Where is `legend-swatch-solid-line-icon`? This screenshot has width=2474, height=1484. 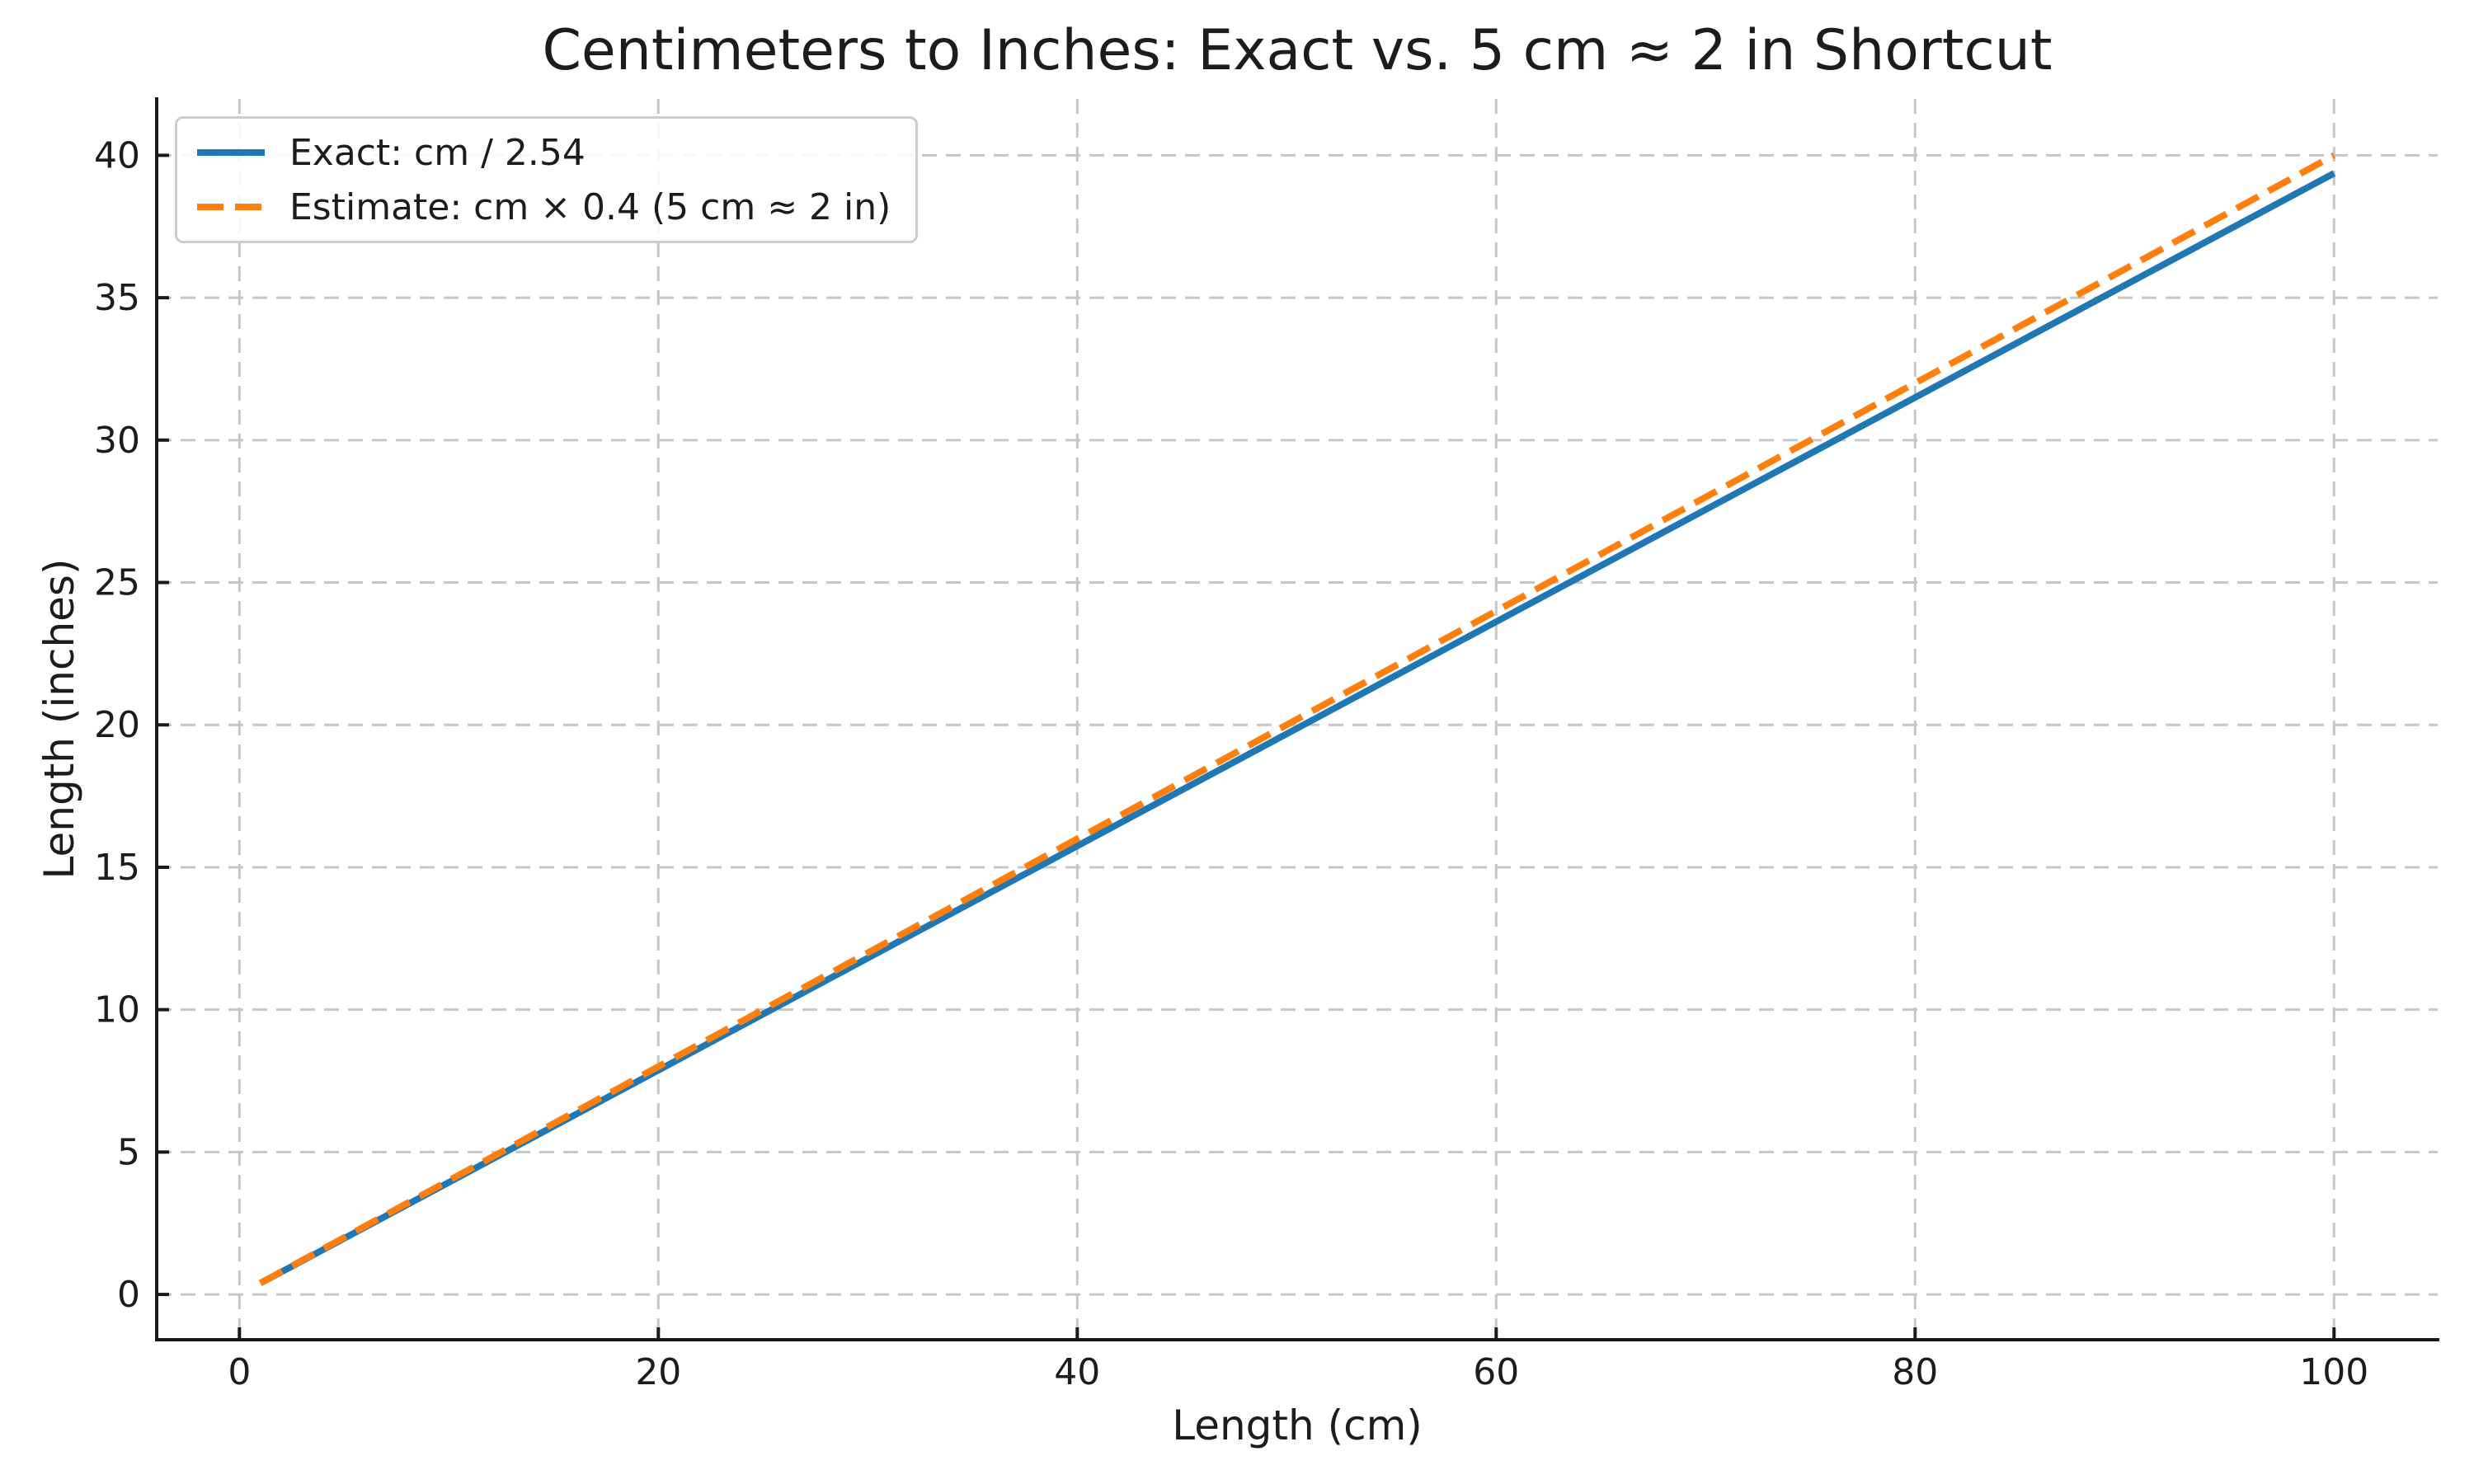
legend-swatch-solid-line-icon is located at coordinates (231, 152).